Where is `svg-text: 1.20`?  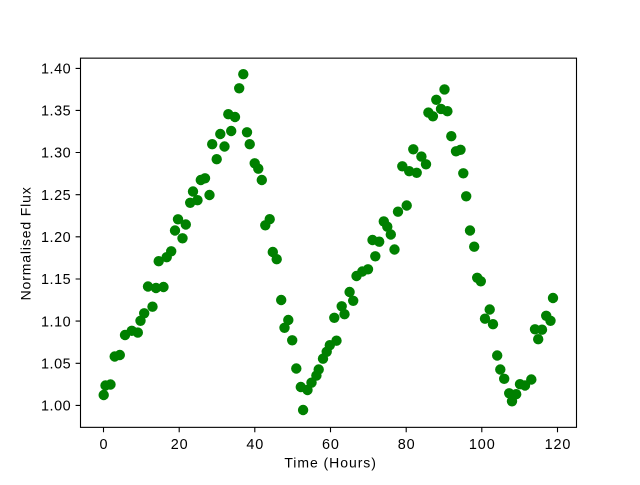 svg-text: 1.20 is located at coordinates (56, 238).